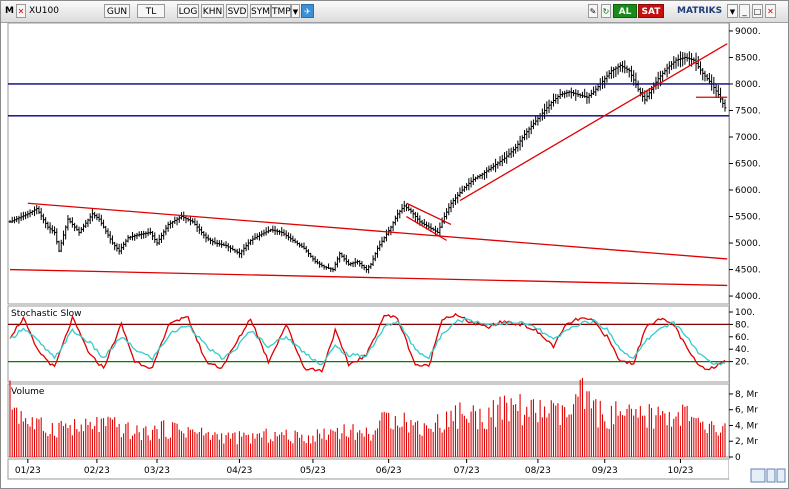  Describe the element at coordinates (28, 471) in the screenshot. I see `date-tick-label: 01/23` at that location.